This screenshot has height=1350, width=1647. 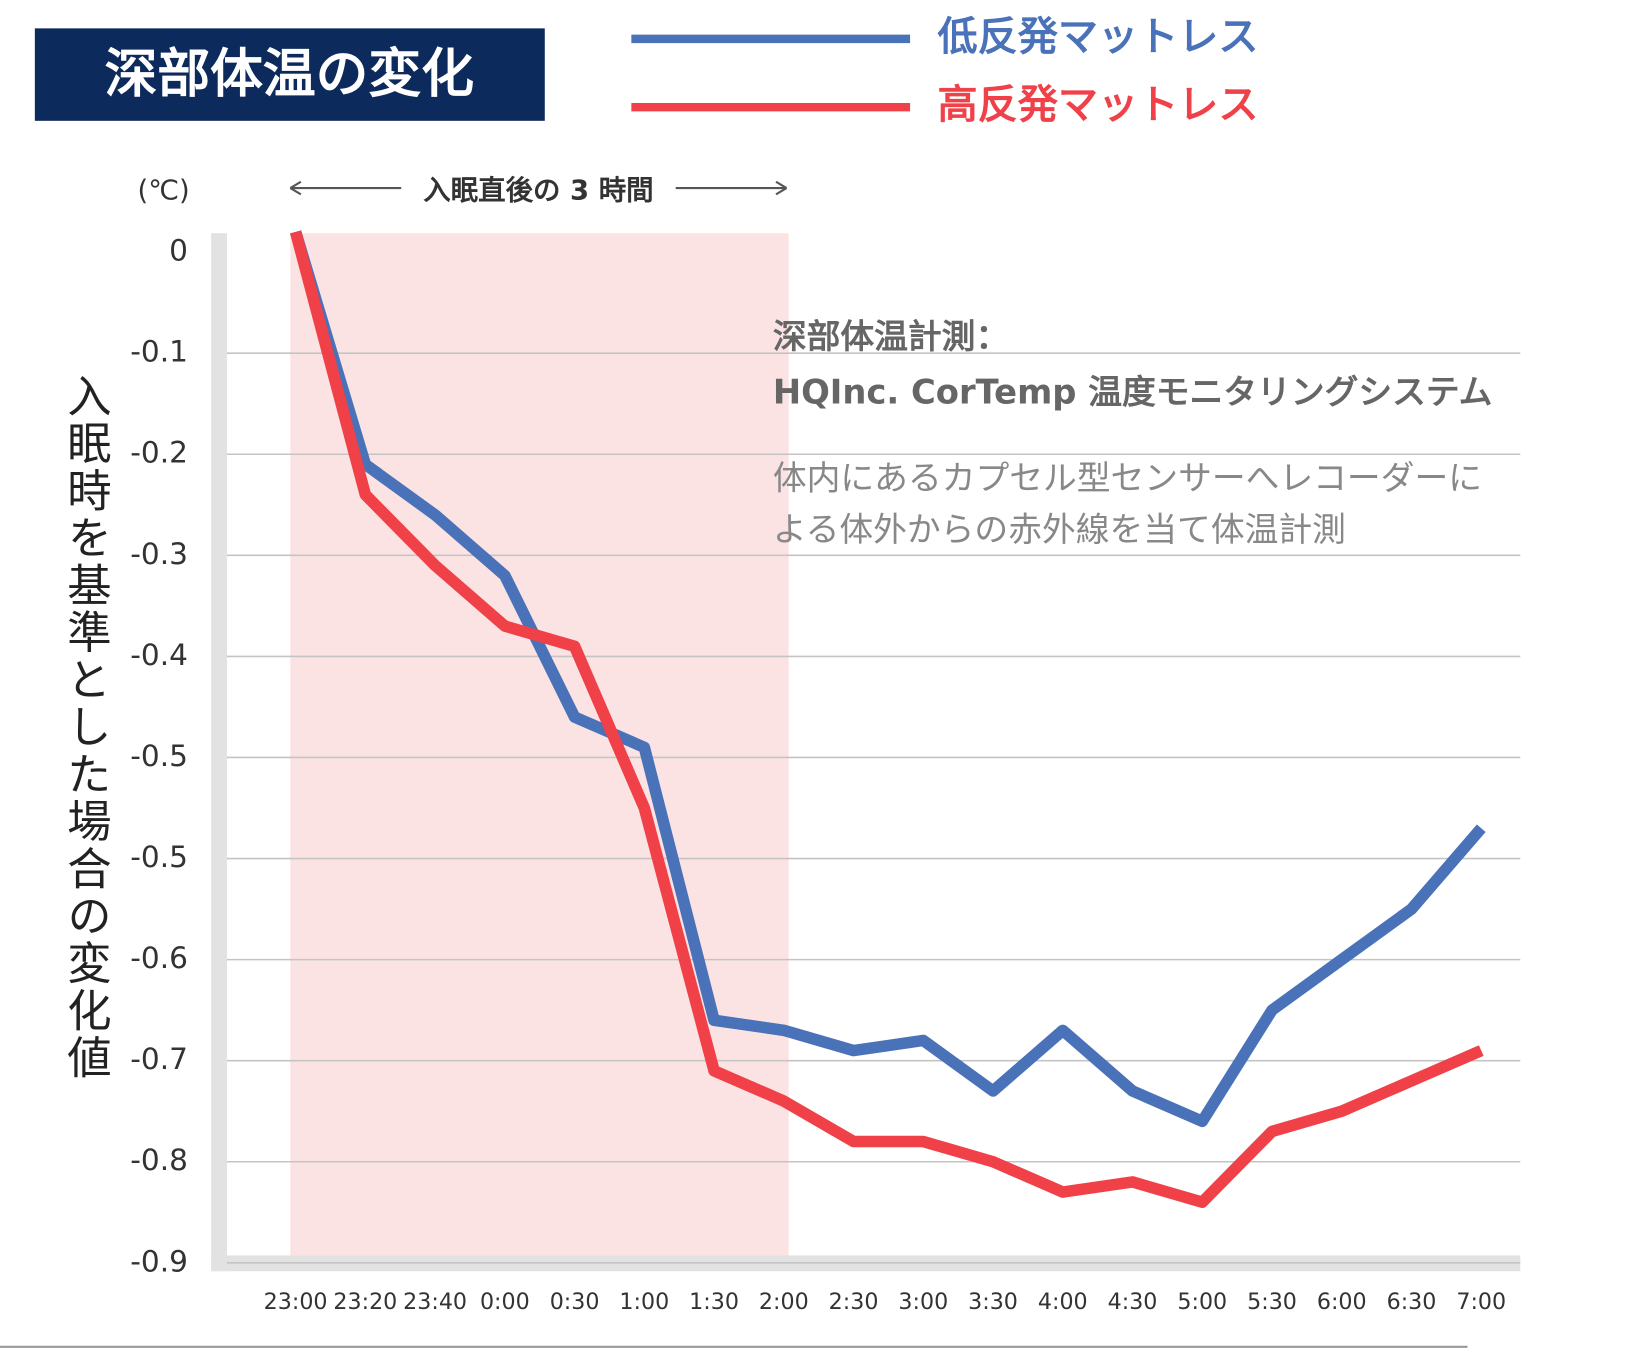 What do you see at coordinates (159, 453) in the screenshot?
I see `y-tick-label: -0.2` at bounding box center [159, 453].